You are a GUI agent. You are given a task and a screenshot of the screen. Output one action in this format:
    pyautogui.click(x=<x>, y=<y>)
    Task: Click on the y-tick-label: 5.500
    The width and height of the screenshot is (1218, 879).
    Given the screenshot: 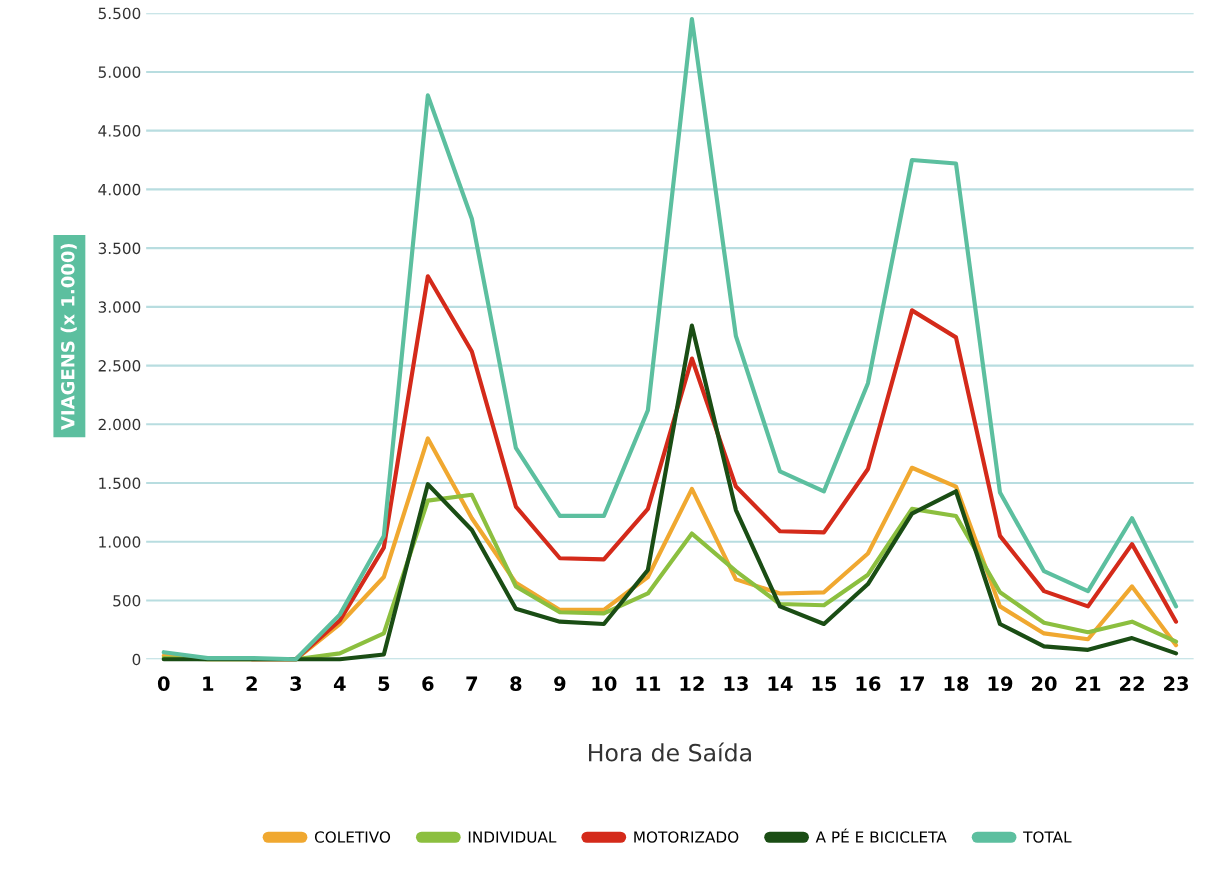 What is the action you would take?
    pyautogui.click(x=119, y=13)
    